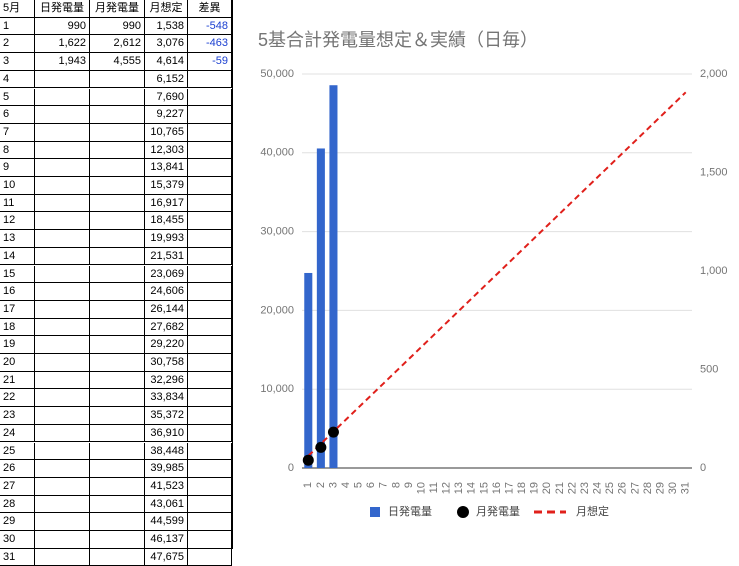 Image resolution: width=739 pixels, height=566 pixels. I want to click on cell: 10,765, so click(166, 132).